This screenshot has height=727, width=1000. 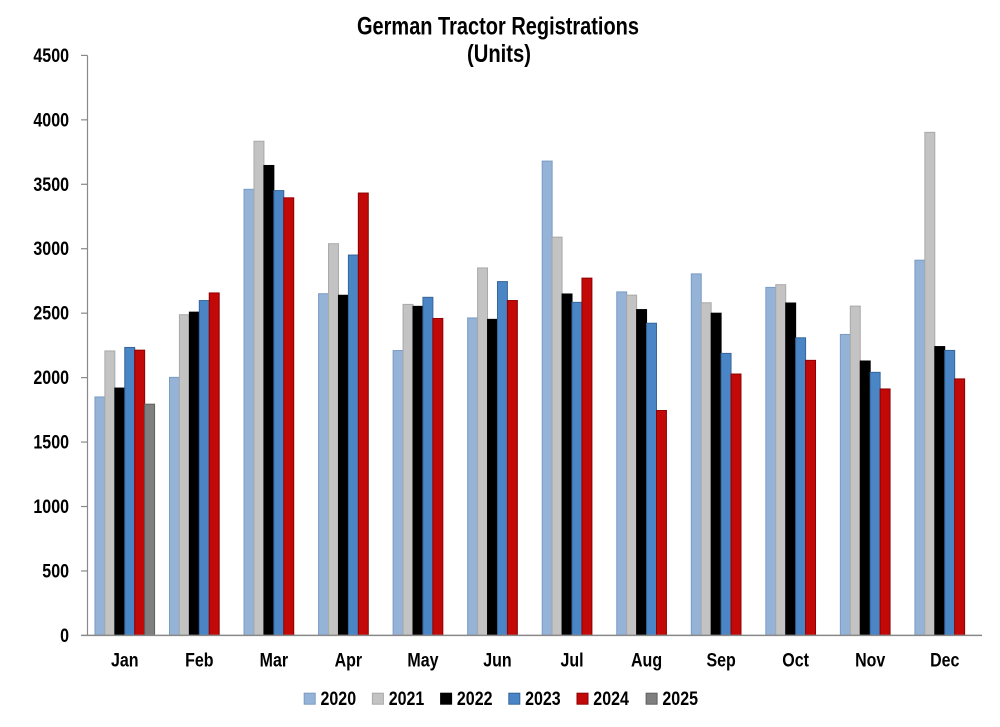 What do you see at coordinates (51, 56) in the screenshot?
I see `svg-text: 4500` at bounding box center [51, 56].